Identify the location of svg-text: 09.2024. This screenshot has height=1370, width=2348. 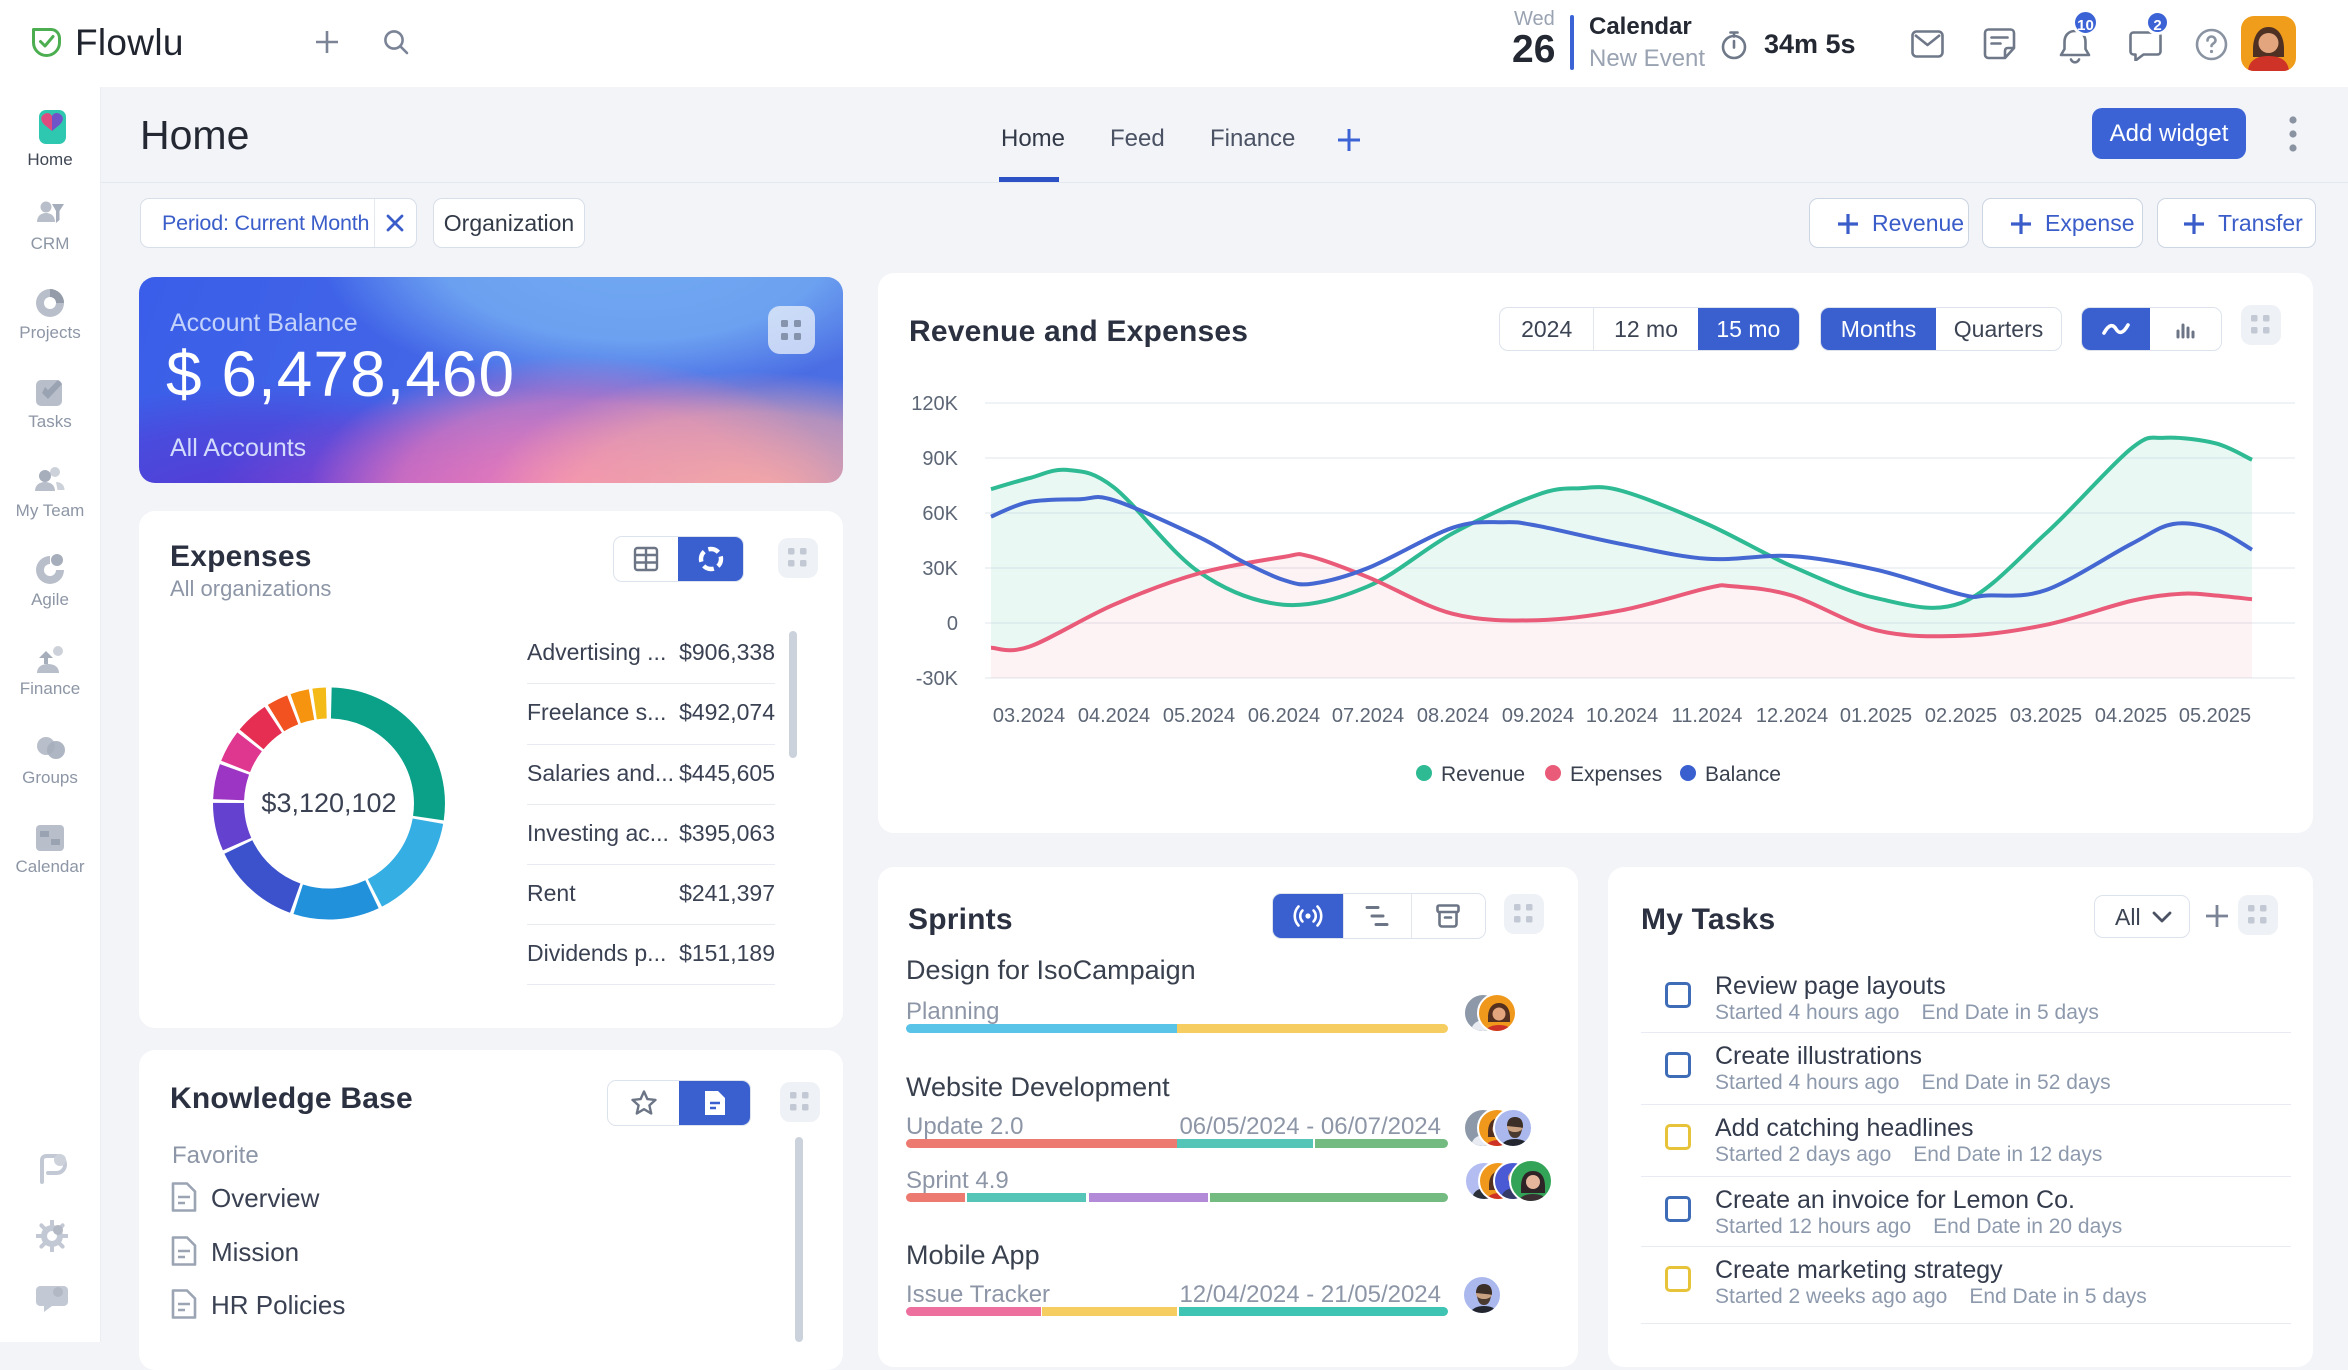
(1538, 716).